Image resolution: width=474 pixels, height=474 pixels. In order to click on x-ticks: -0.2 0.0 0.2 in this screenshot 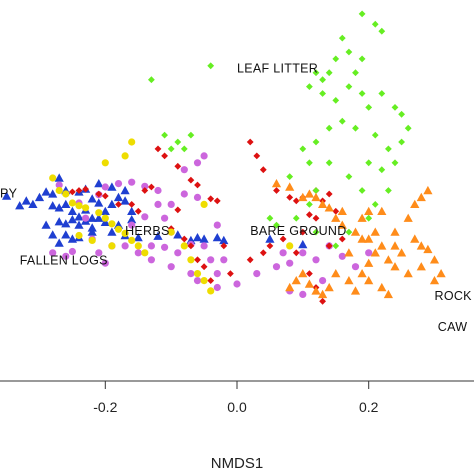, I will do `click(236, 398)`.